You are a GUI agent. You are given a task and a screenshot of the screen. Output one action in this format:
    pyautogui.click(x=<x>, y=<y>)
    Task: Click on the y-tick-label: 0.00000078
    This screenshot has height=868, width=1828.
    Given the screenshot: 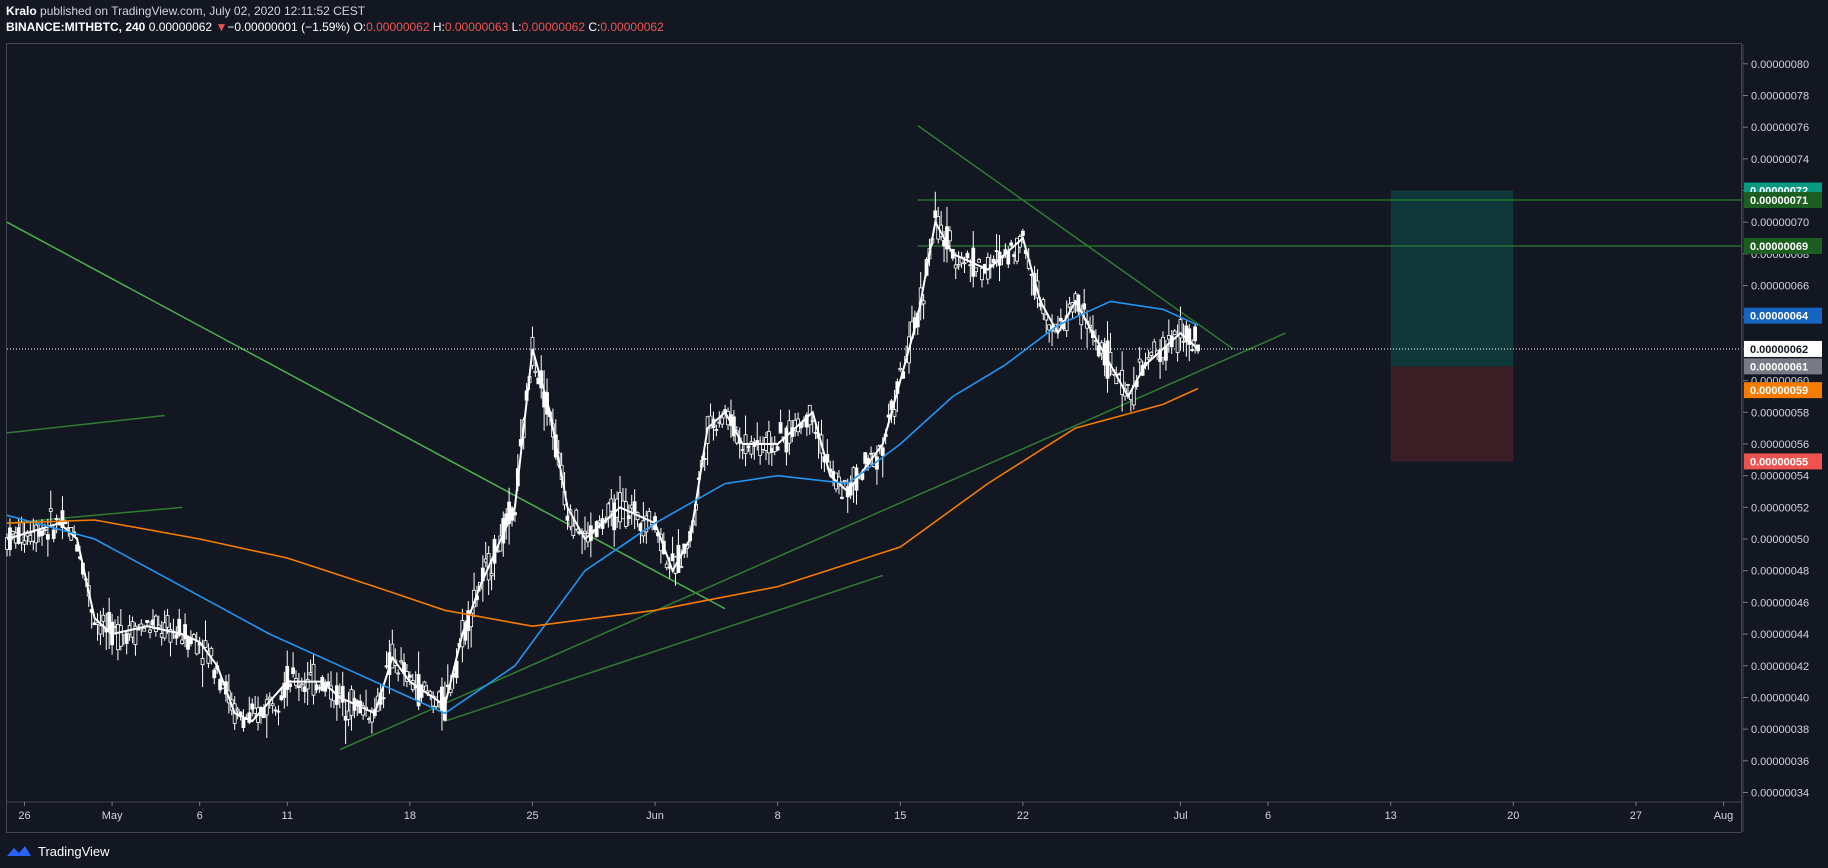 What is the action you would take?
    pyautogui.click(x=1780, y=96)
    